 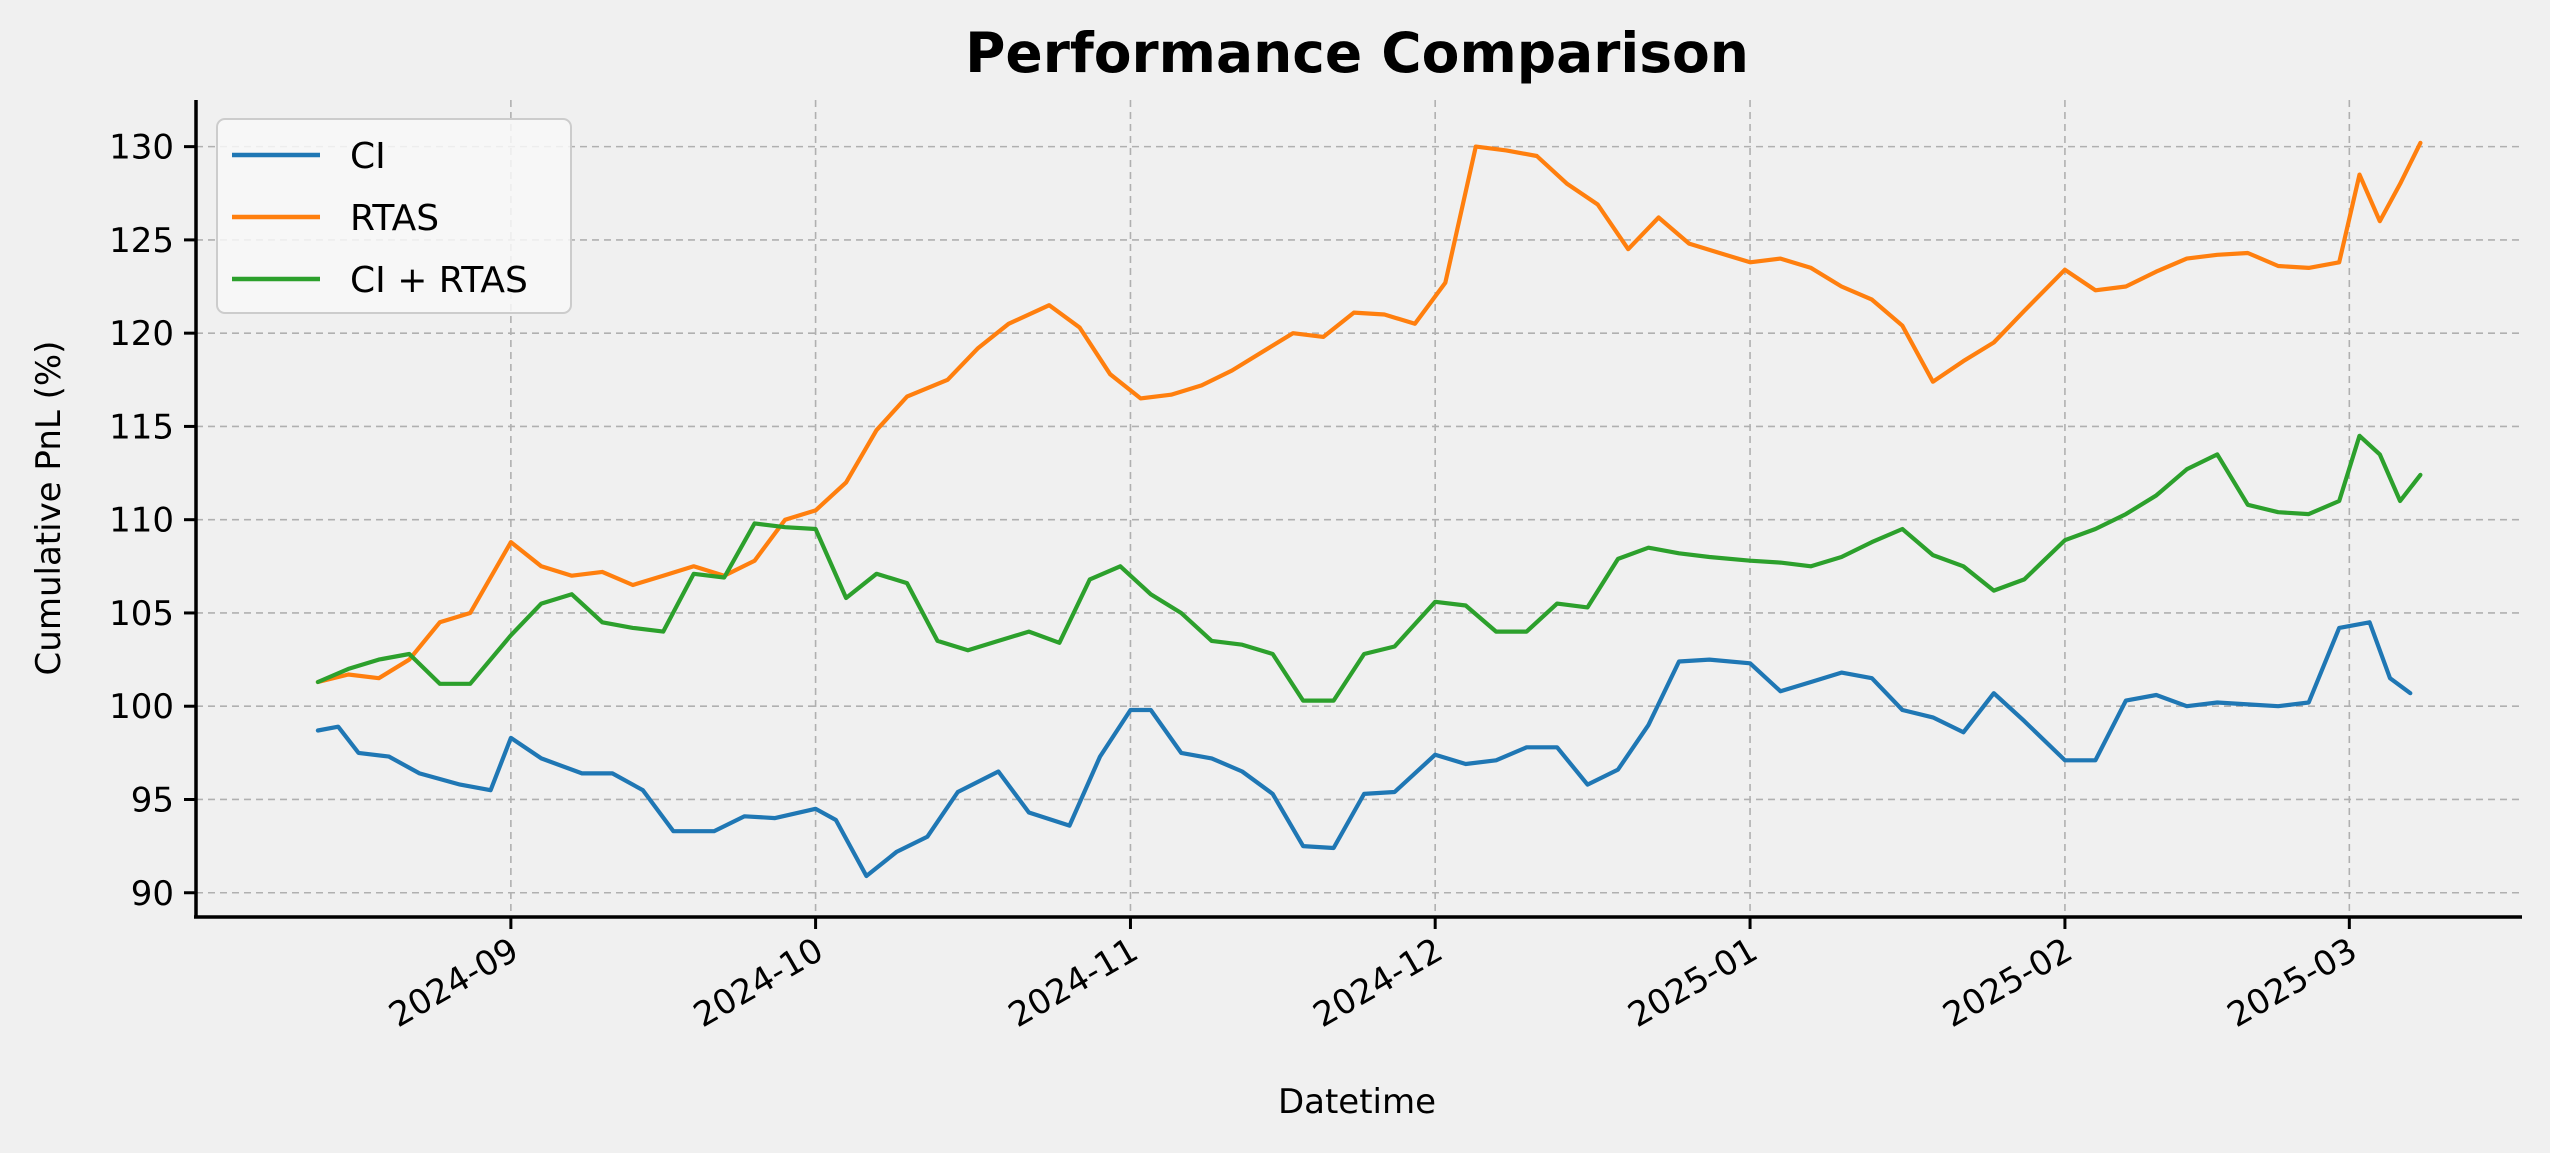 What do you see at coordinates (141, 427) in the screenshot?
I see `y-tick-label: 115` at bounding box center [141, 427].